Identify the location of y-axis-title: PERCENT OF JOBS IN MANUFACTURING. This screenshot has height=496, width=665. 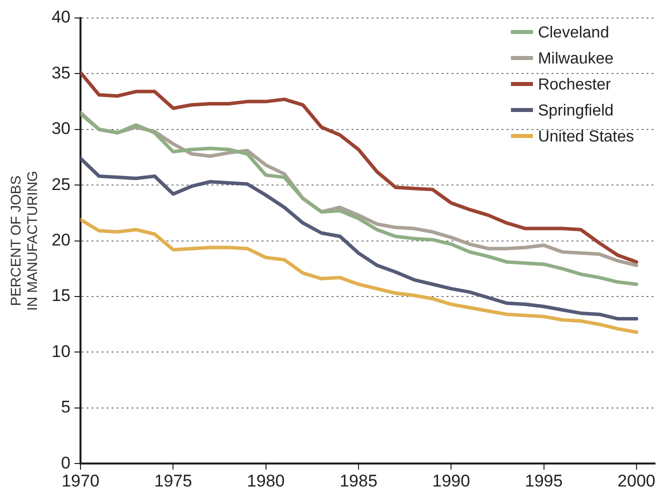
(23, 240).